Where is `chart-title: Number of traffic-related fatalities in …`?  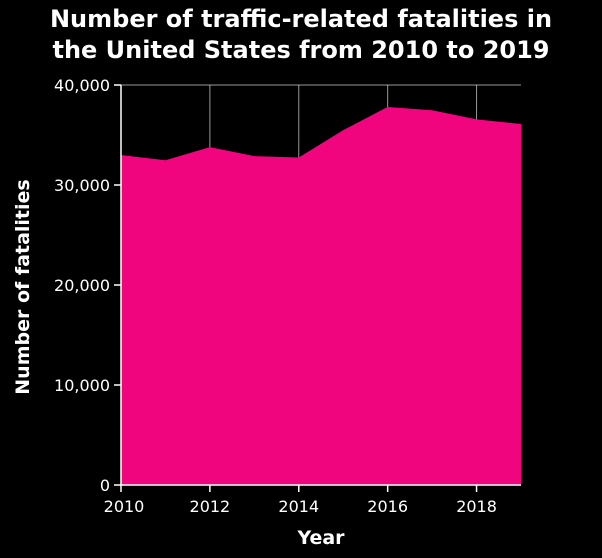 chart-title: Number of traffic-related fatalities in … is located at coordinates (301, 34).